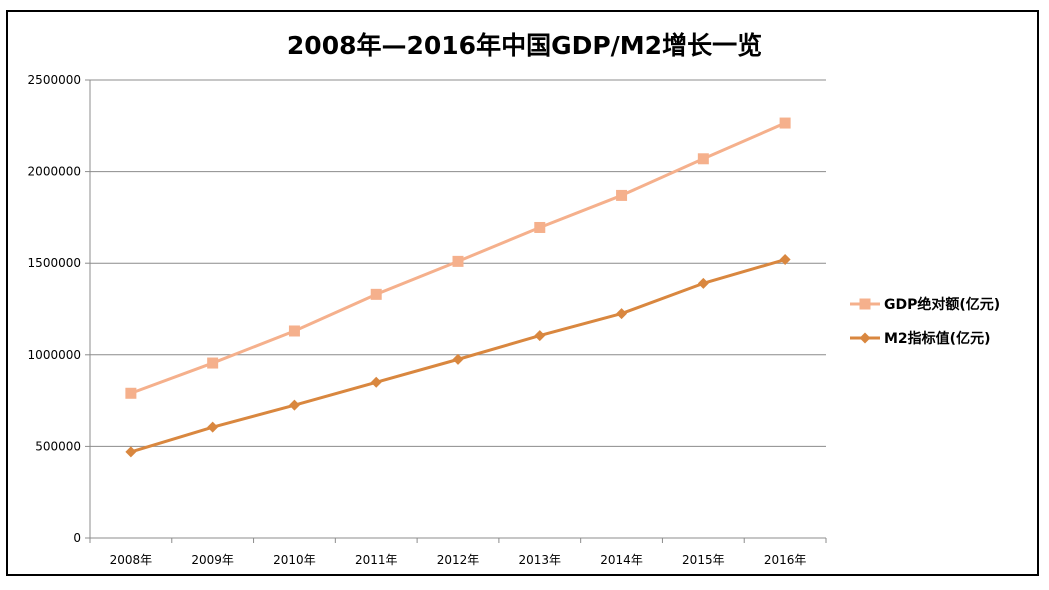 This screenshot has width=1049, height=590. I want to click on legend-entry-2: M2指标值(亿元), so click(920, 338).